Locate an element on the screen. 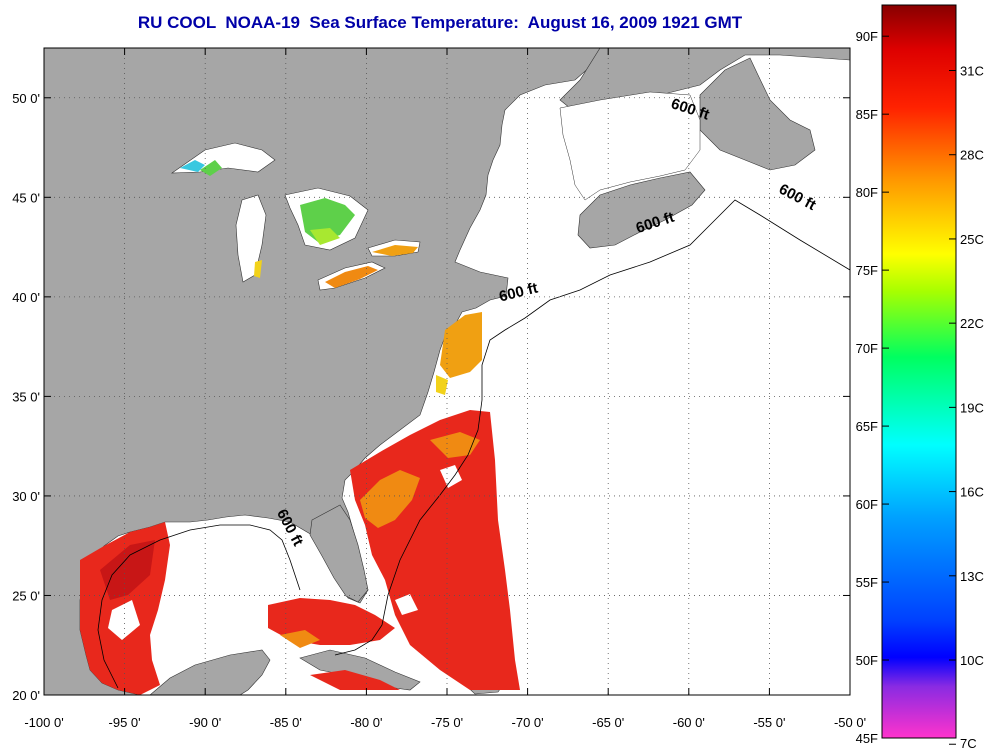 This screenshot has width=984, height=754. colorbar-label-f: 90F is located at coordinates (867, 36).